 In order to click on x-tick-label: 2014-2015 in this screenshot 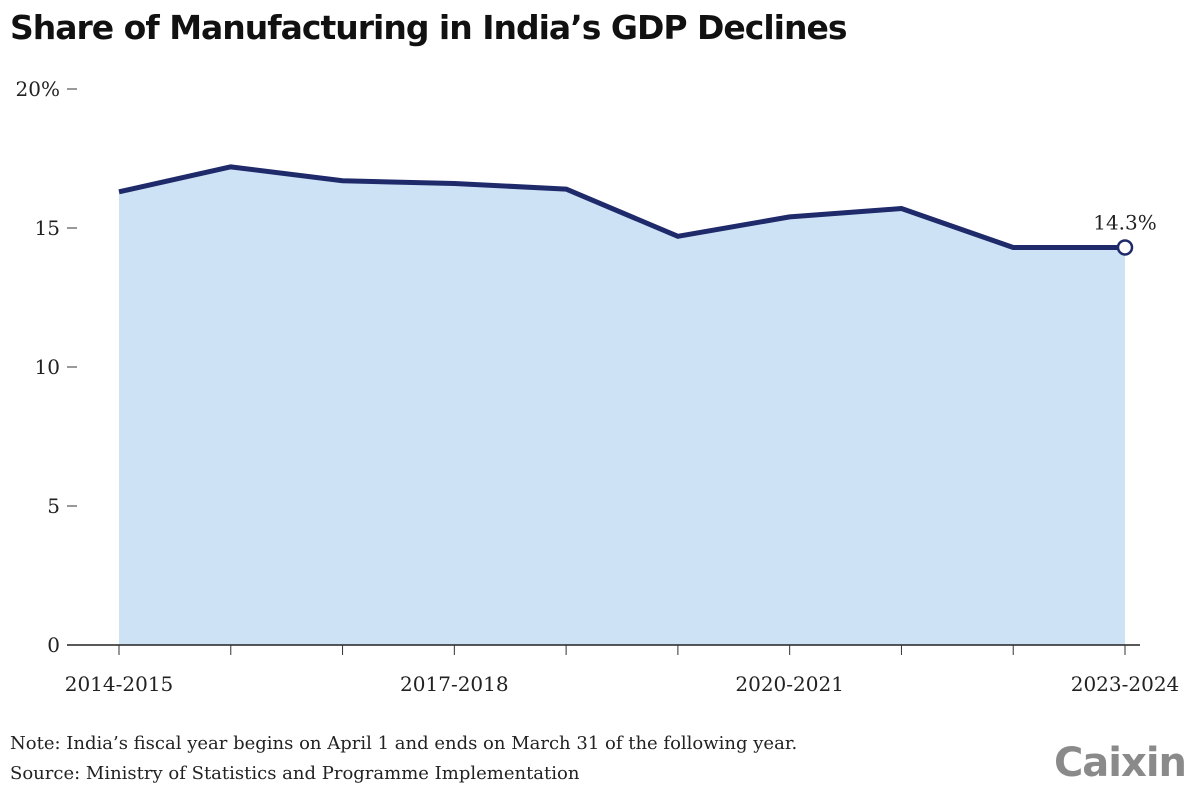, I will do `click(119, 684)`.